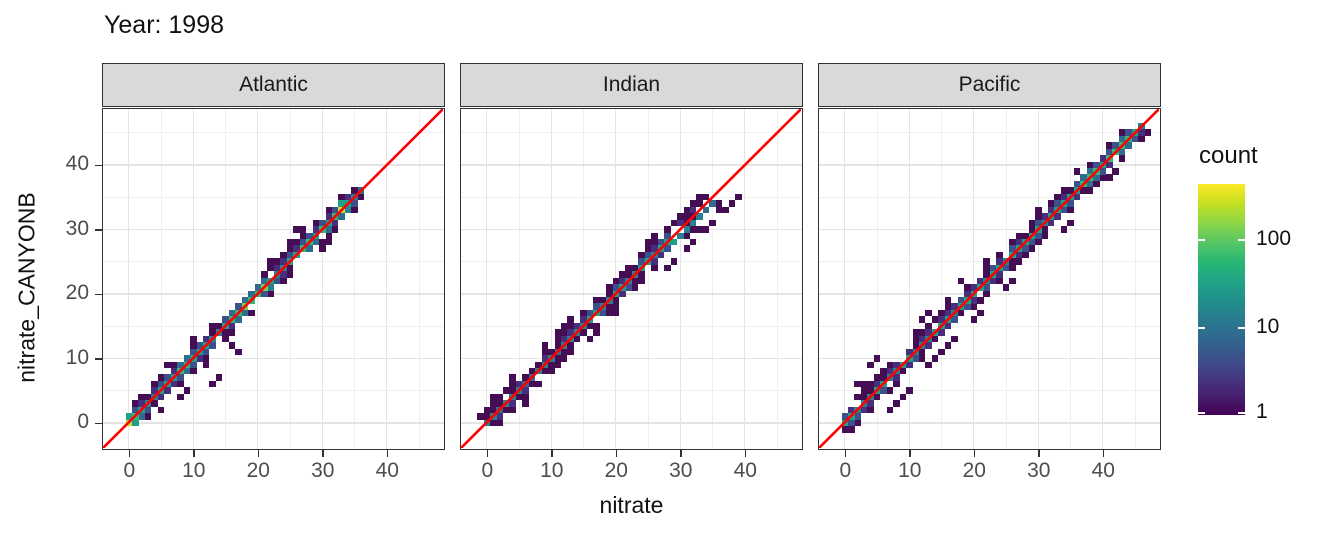  What do you see at coordinates (98, 165) in the screenshot?
I see `y-tick-mark` at bounding box center [98, 165].